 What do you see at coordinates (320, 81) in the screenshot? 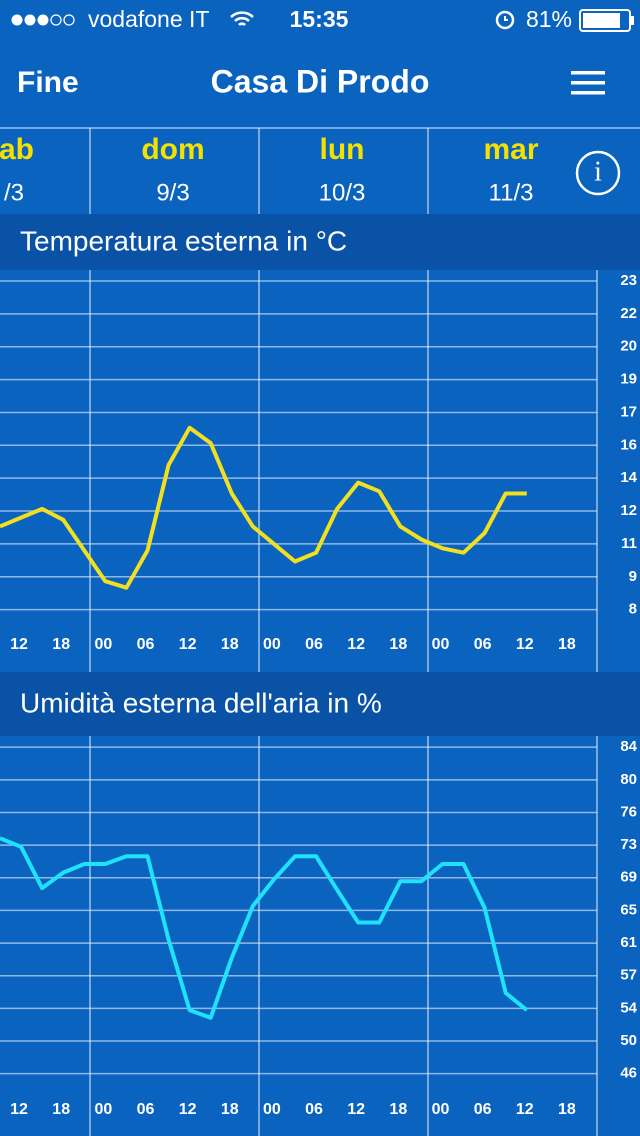
I see `nav-title: Casa Di Prodo` at bounding box center [320, 81].